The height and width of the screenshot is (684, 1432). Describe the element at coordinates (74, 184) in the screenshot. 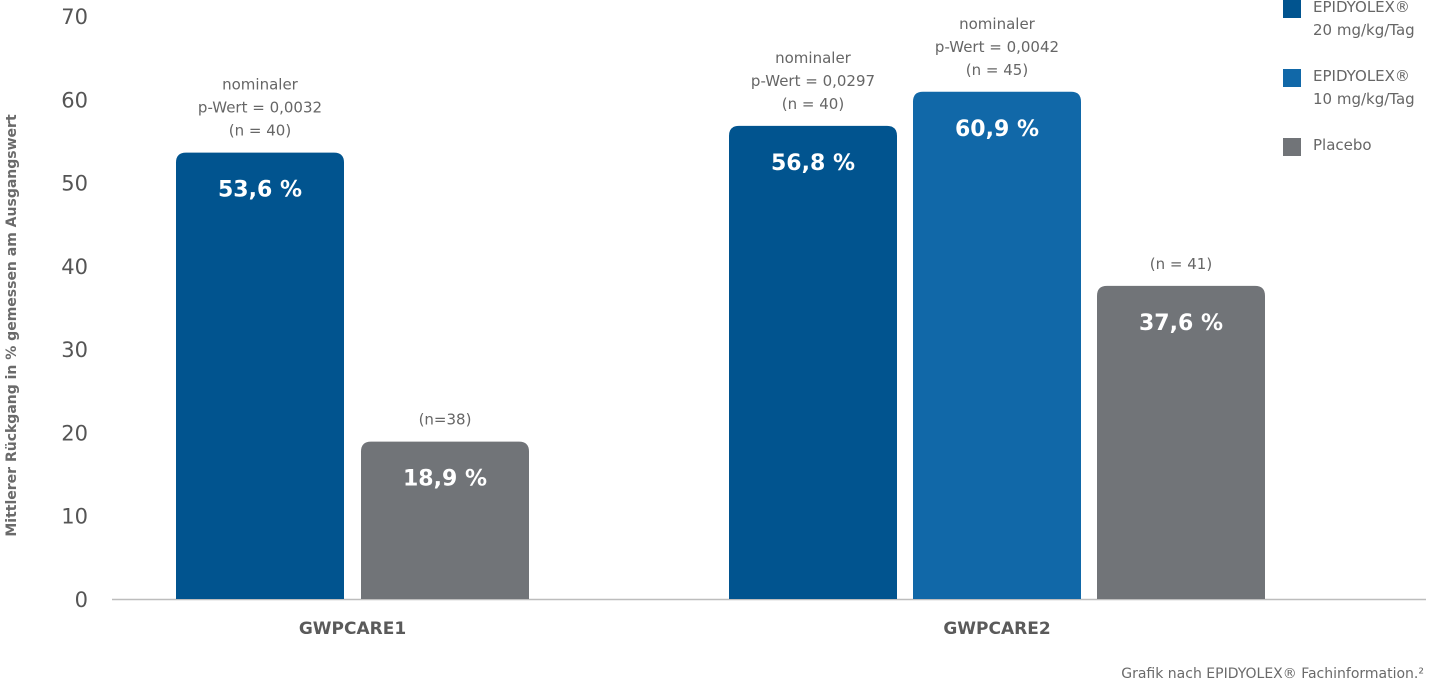

I see `y-tick-label-50: 50` at that location.